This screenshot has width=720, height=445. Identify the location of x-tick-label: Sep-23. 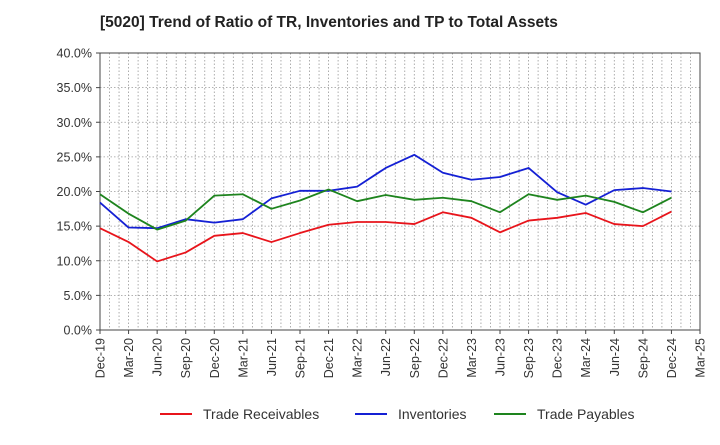
(529, 358).